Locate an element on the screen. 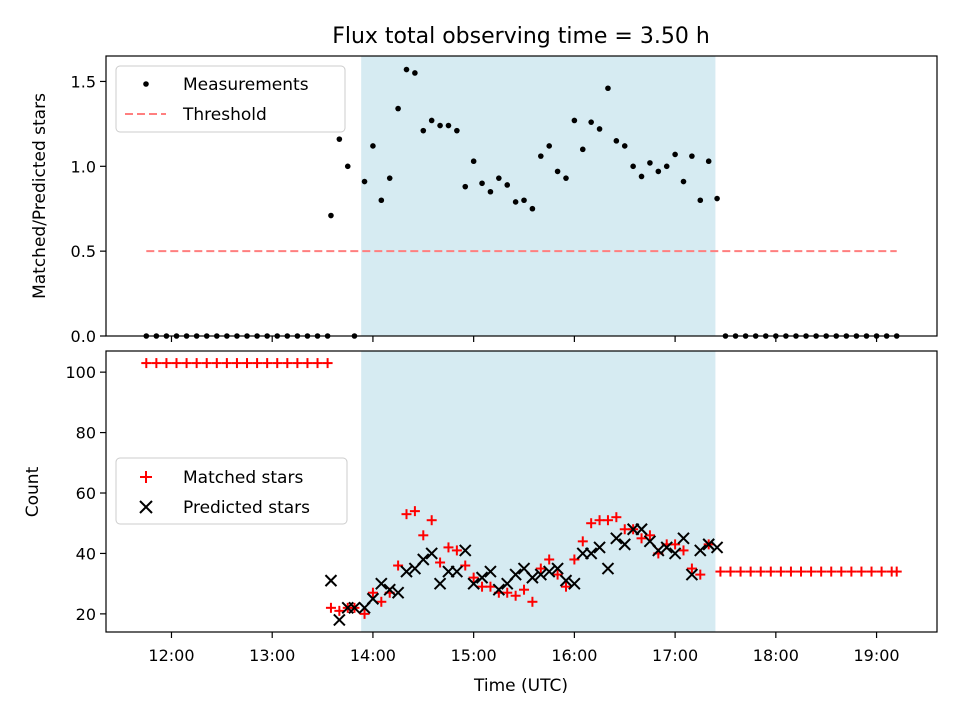 Image resolution: width=960 pixels, height=720 pixels. y-tick-label: 100 is located at coordinates (80, 372).